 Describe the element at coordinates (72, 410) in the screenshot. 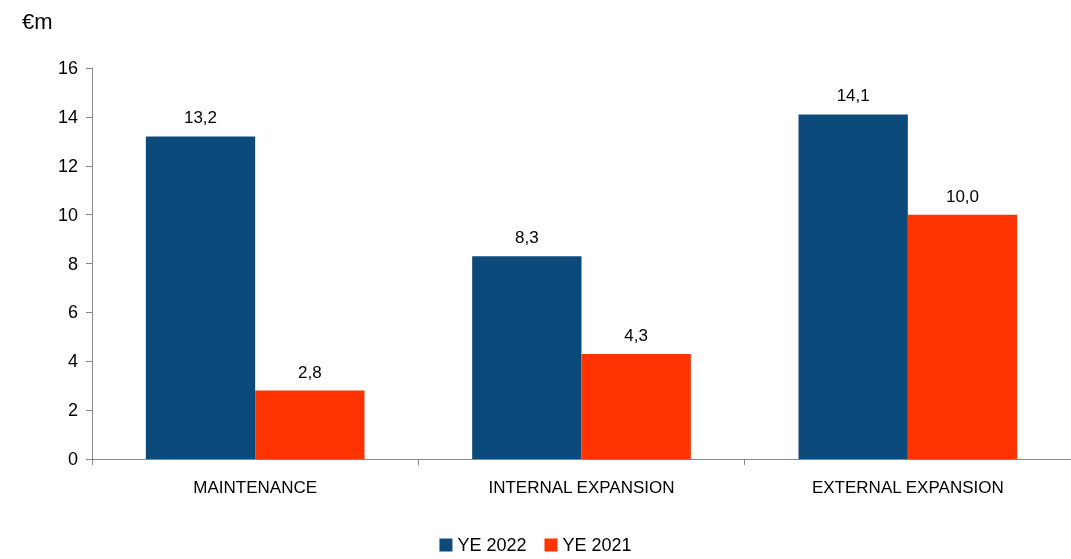

I see `y-tick-label: 2` at that location.